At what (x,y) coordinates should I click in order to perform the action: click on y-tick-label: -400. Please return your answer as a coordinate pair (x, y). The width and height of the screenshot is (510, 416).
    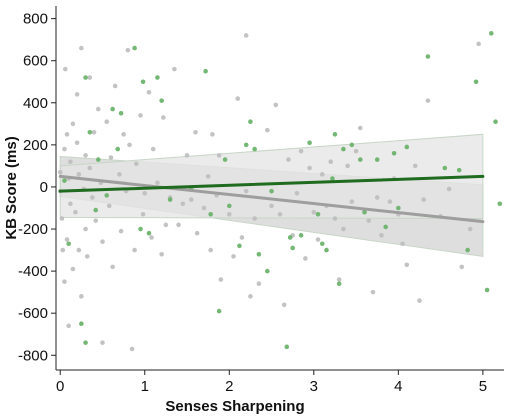
    Looking at the image, I should click on (33, 271).